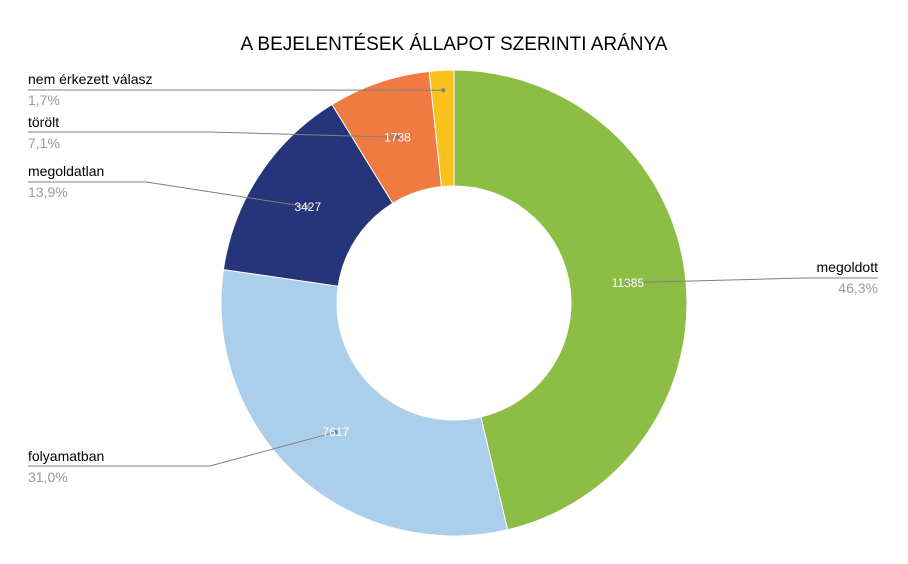 Image resolution: width=908 pixels, height=564 pixels. What do you see at coordinates (213, 134) in the screenshot?
I see `leader-line-torolt` at bounding box center [213, 134].